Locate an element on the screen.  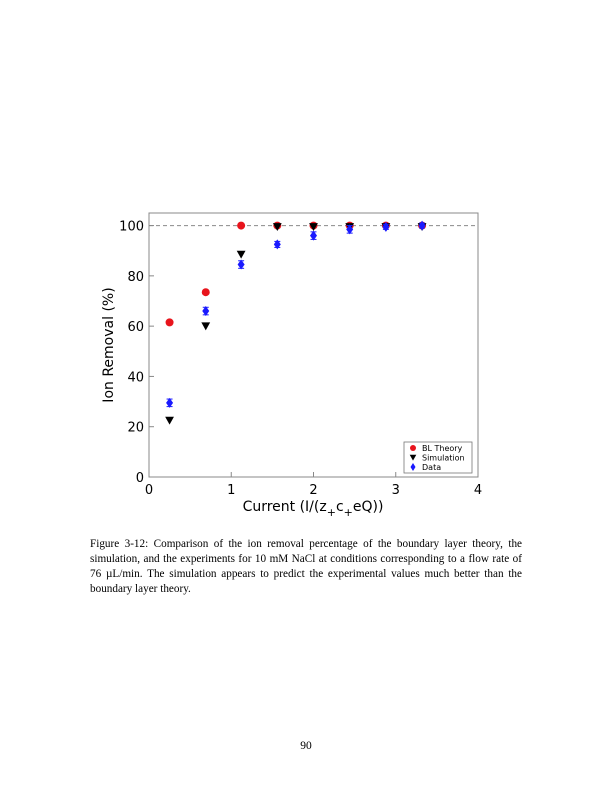
data-marks is located at coordinates (296, 322).